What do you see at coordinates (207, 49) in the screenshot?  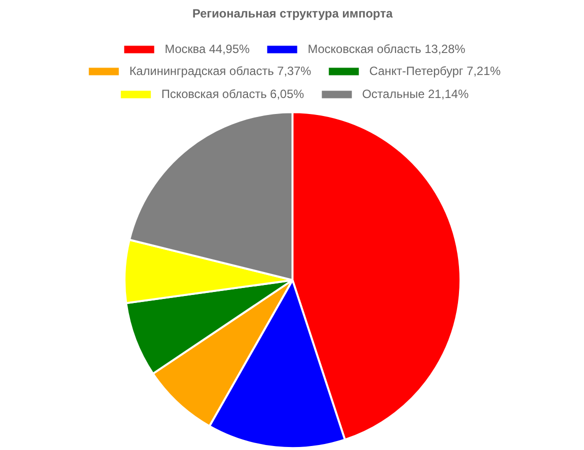 I see `legend-label: Москва 44,95%` at bounding box center [207, 49].